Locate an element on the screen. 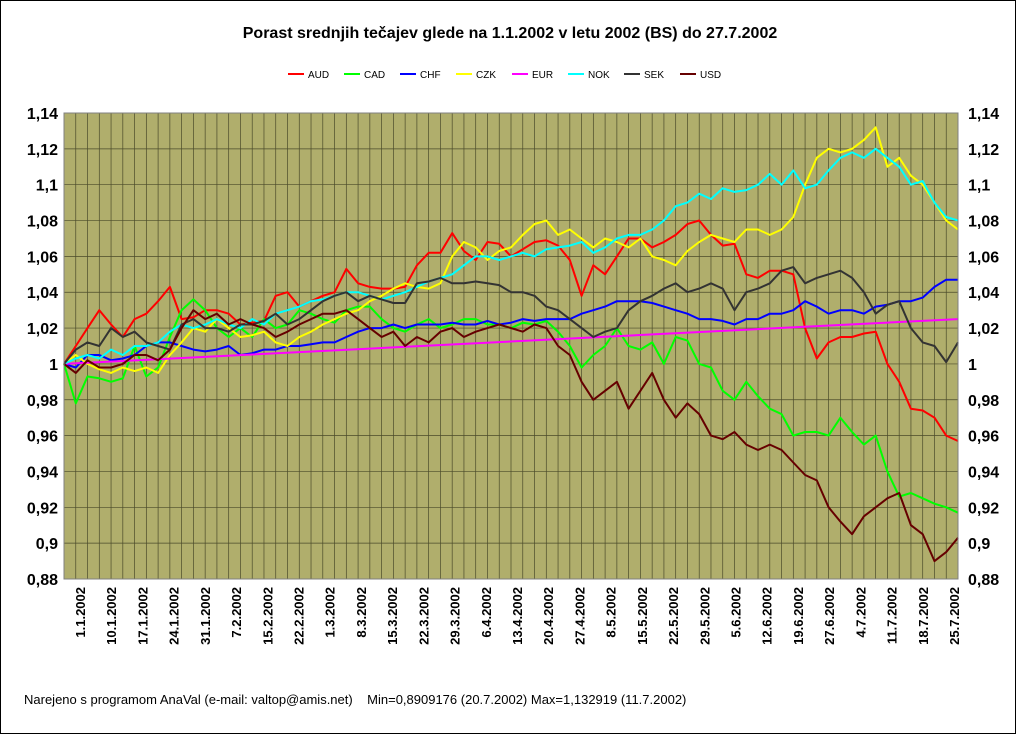 The width and height of the screenshot is (1016, 734). series-line-eur is located at coordinates (511, 341).